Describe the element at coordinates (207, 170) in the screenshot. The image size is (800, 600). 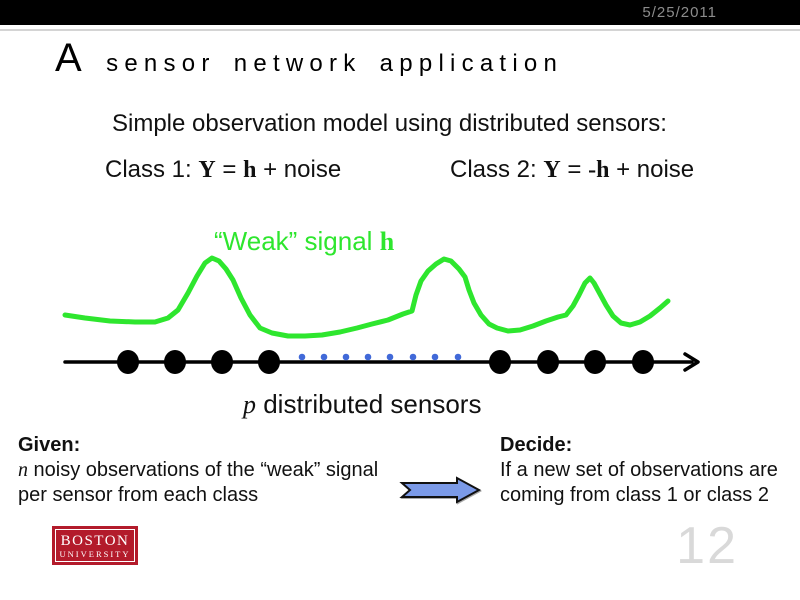
I see `class1-Y: Y` at that location.